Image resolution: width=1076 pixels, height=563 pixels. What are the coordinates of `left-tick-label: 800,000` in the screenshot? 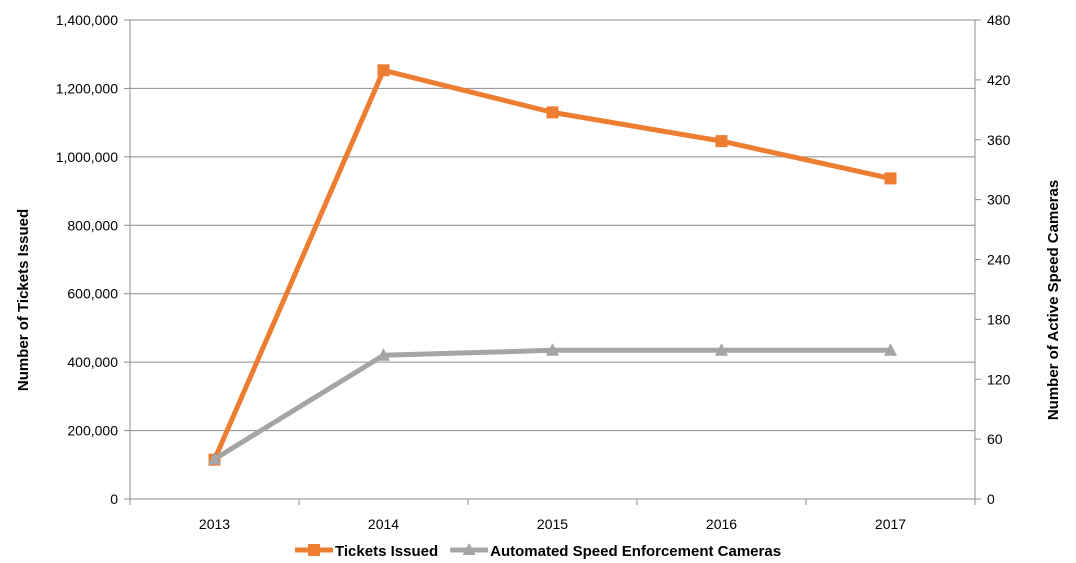 It's located at (92, 225).